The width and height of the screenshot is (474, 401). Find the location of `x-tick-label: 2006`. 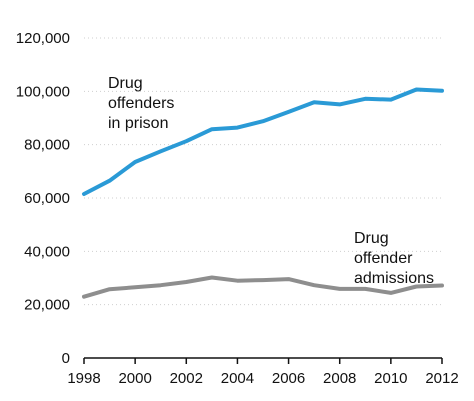

x-tick-label: 2006 is located at coordinates (288, 378).